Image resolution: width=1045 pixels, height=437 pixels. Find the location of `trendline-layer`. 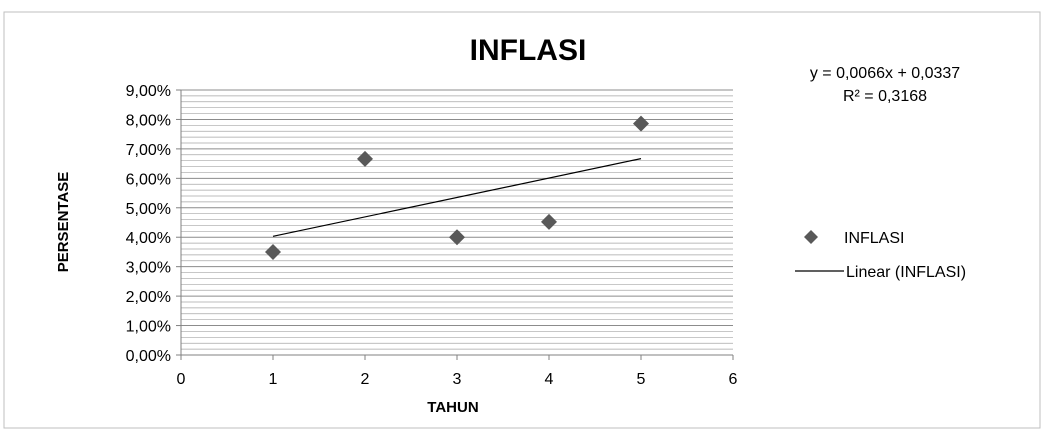

trendline-layer is located at coordinates (457, 197).